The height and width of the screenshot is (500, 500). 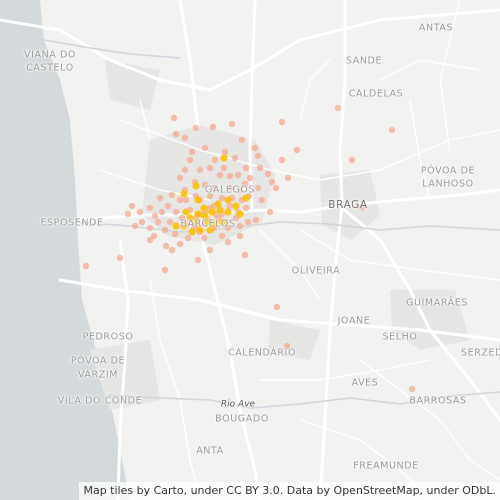 What do you see at coordinates (50, 68) in the screenshot?
I see `place-label-castelo: CASTELO` at bounding box center [50, 68].